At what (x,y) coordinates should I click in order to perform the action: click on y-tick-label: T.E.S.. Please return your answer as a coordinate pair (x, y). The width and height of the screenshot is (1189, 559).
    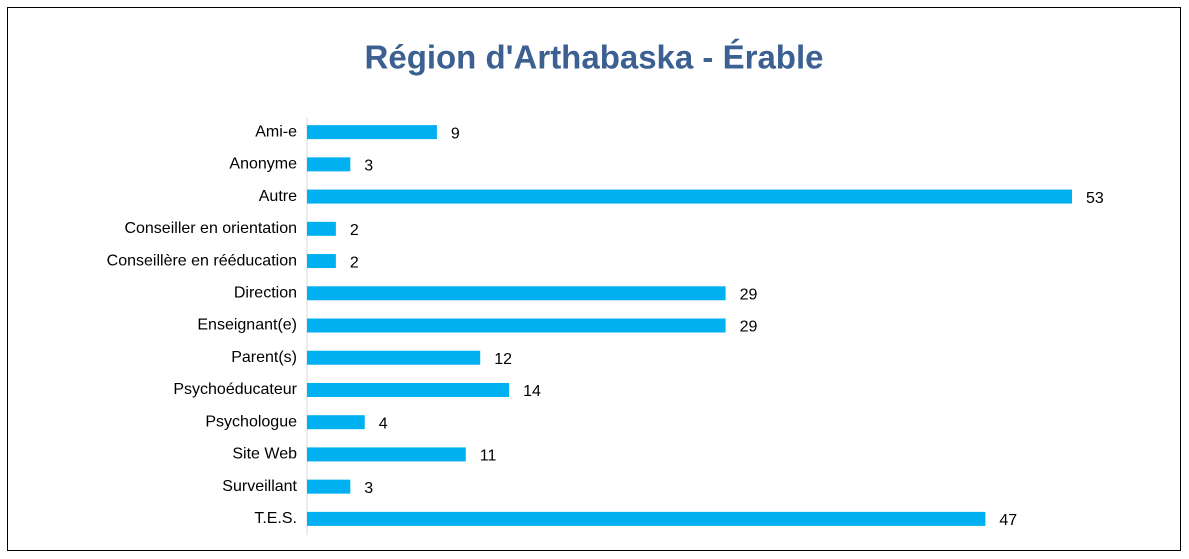
    Looking at the image, I should click on (275, 518).